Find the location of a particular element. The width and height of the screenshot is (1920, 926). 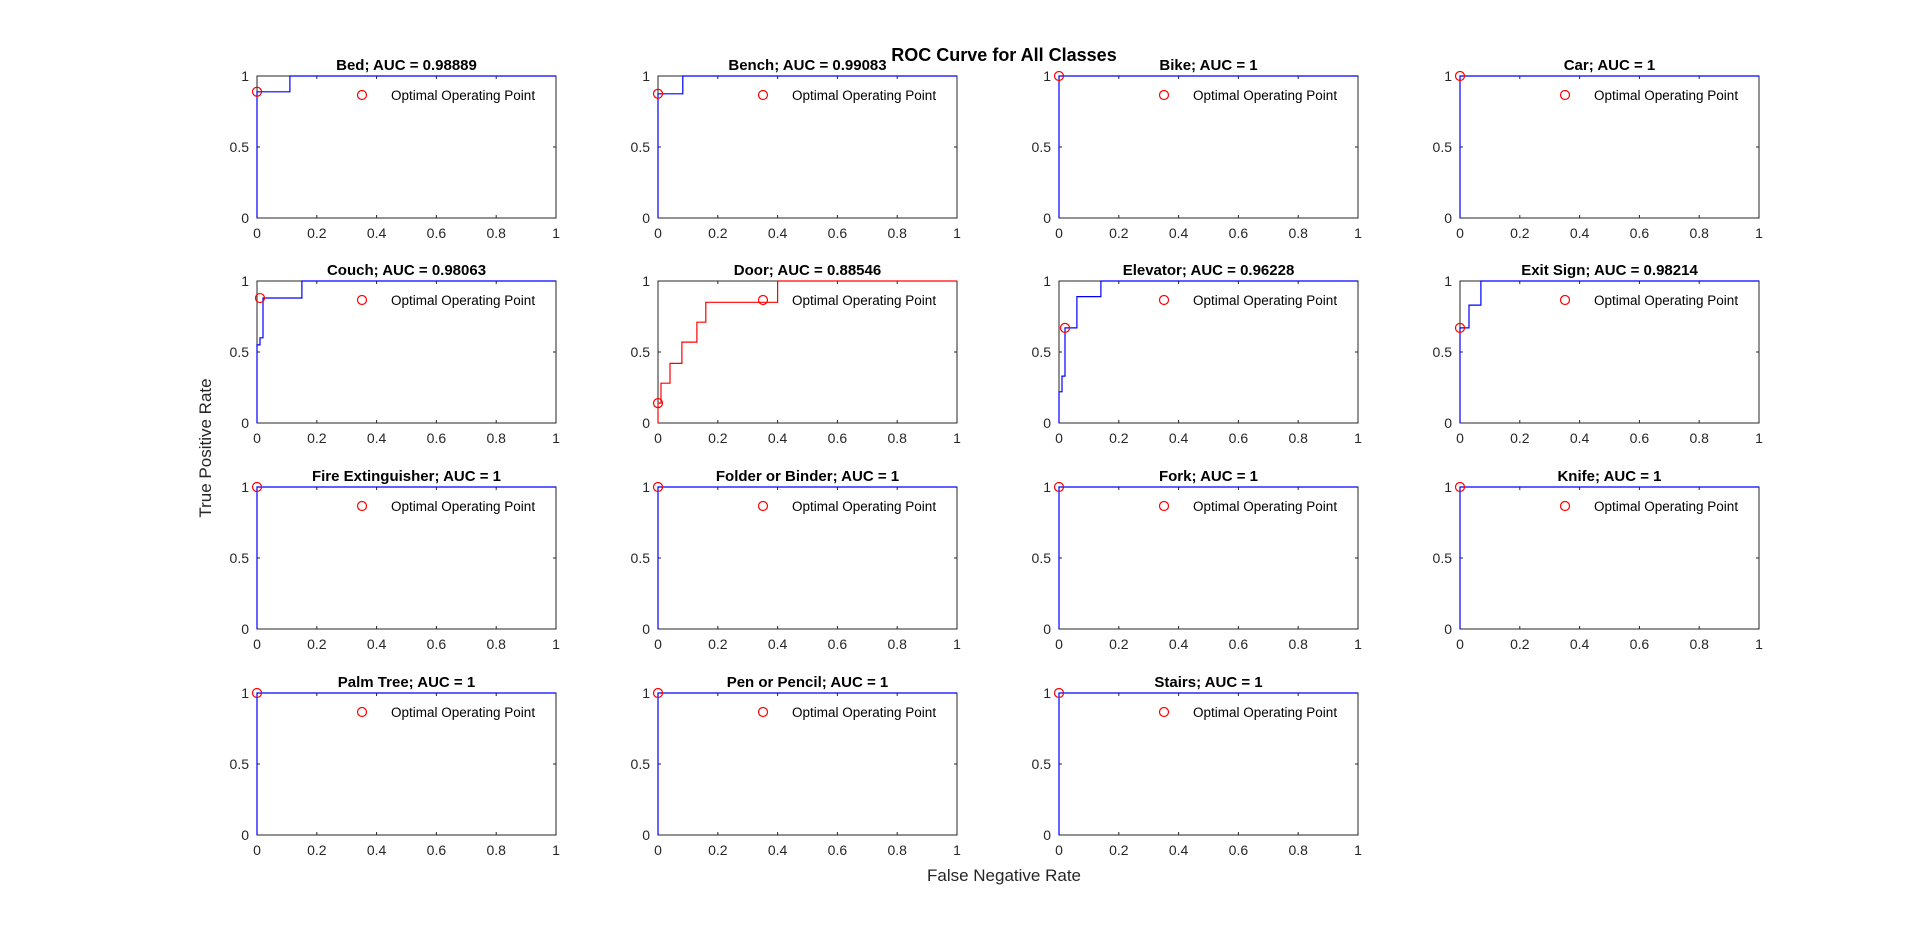

subplot-title: Fork; AUC = 1 is located at coordinates (1208, 476).